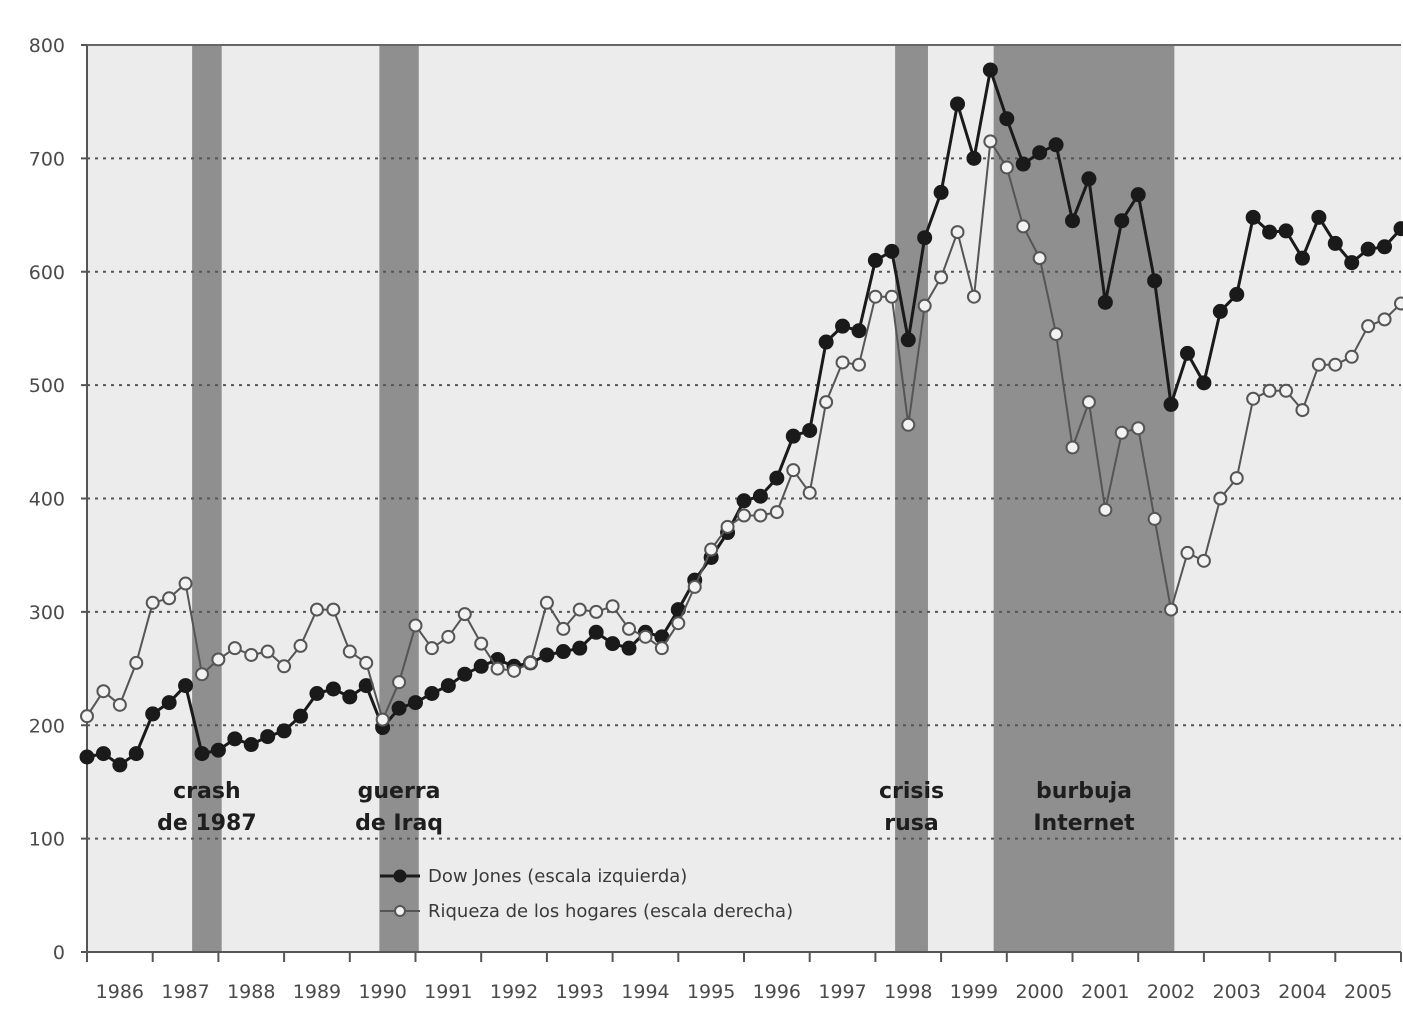  I want to click on x-tick-label-1992: 1992, so click(514, 992).